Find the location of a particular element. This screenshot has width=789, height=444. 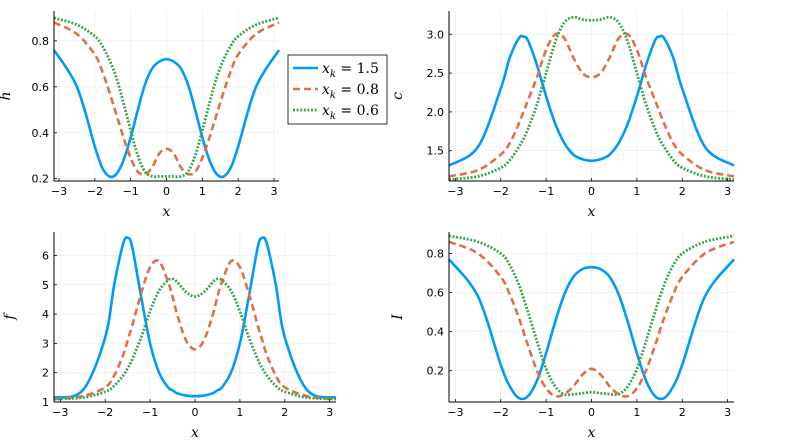

y-tick-label: 4 is located at coordinates (45, 314).